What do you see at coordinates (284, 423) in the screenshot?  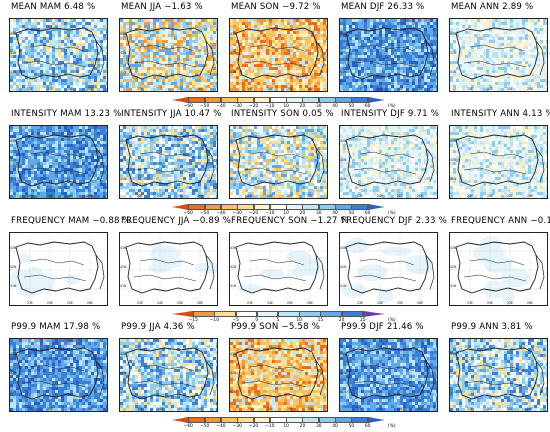 I see `colorbar-p999: −60 −50 −40 −30 −20 −10 10 20 30 40 50 60 (%)` at bounding box center [284, 423].